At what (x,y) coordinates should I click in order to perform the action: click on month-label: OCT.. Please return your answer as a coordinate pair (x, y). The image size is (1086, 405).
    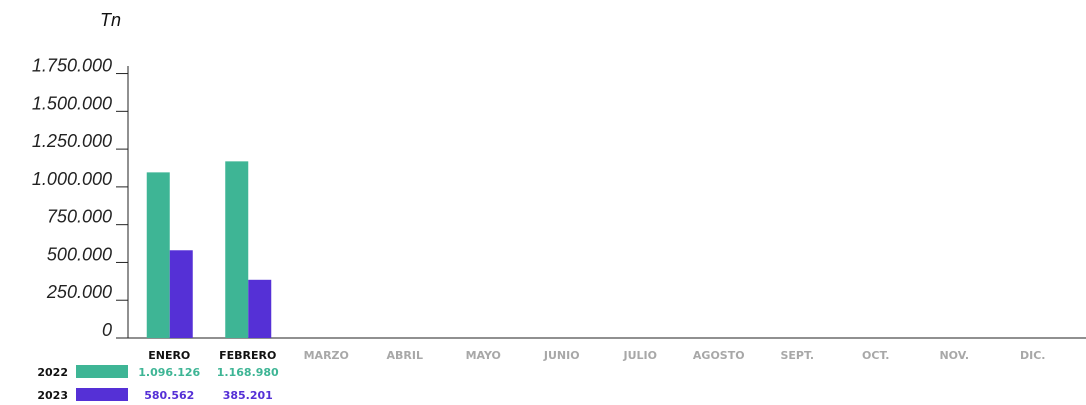
    Looking at the image, I should click on (875, 355).